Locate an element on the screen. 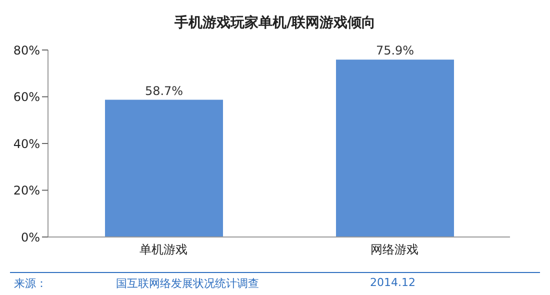 Image resolution: width=550 pixels, height=295 pixels. data-label: 75.9% is located at coordinates (395, 51).